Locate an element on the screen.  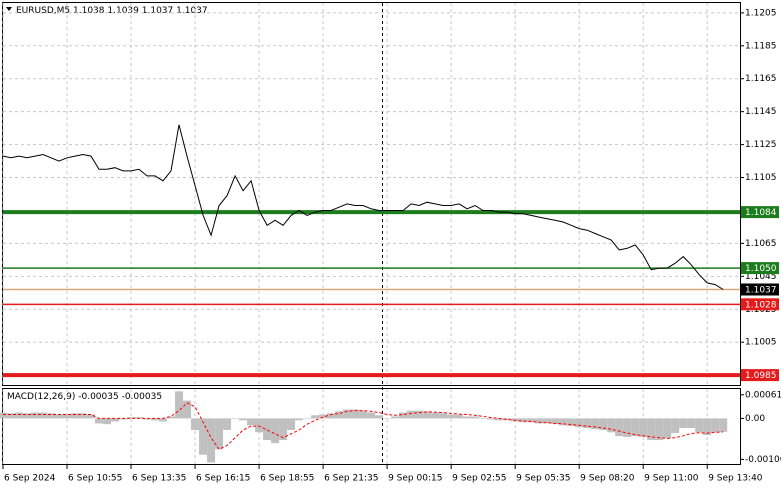
x-tick-label: 9 Sep 11:00 is located at coordinates (671, 479).